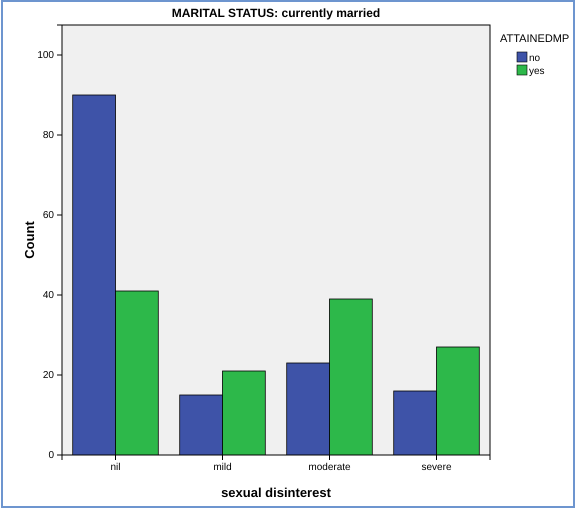  Describe the element at coordinates (115, 468) in the screenshot. I see `x-tick-label: nil` at that location.